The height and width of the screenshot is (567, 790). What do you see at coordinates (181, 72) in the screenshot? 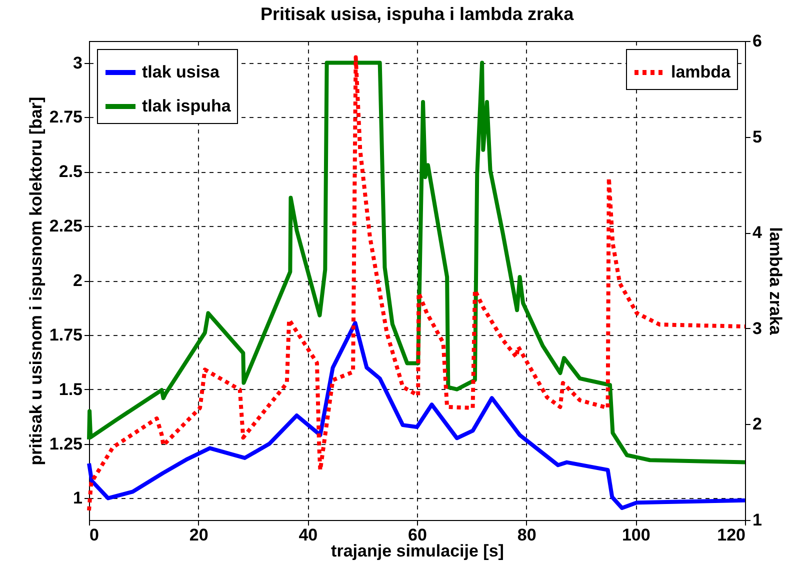
I see `legend-label: tlak usisa` at bounding box center [181, 72].